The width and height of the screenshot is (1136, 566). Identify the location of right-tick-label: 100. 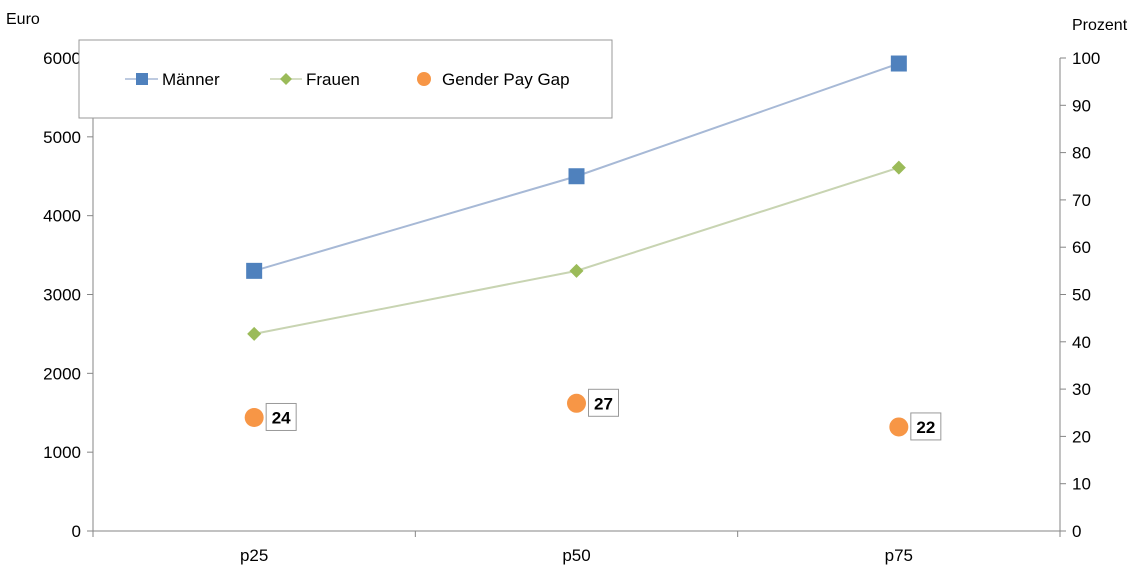
(1086, 58).